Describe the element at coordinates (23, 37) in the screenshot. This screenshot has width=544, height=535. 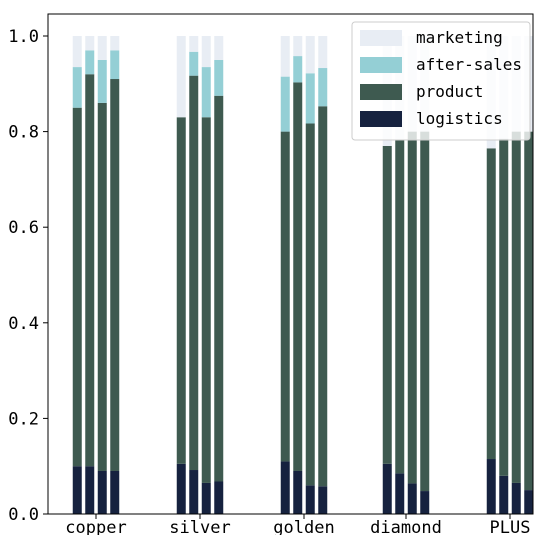
I see `y-tick-label: 1.0` at that location.